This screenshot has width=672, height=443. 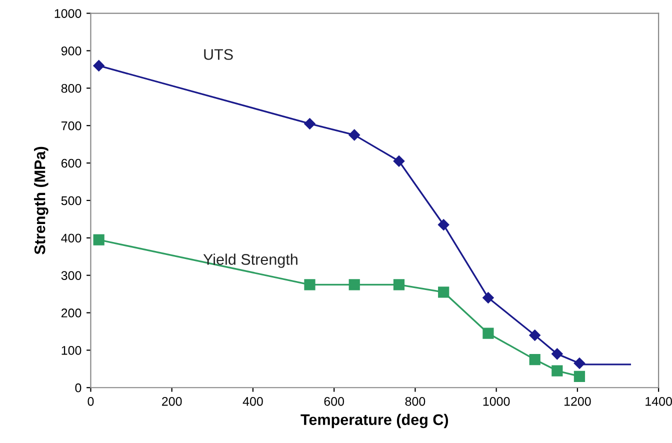 What do you see at coordinates (71, 275) in the screenshot?
I see `y-tick-label: 300` at bounding box center [71, 275].